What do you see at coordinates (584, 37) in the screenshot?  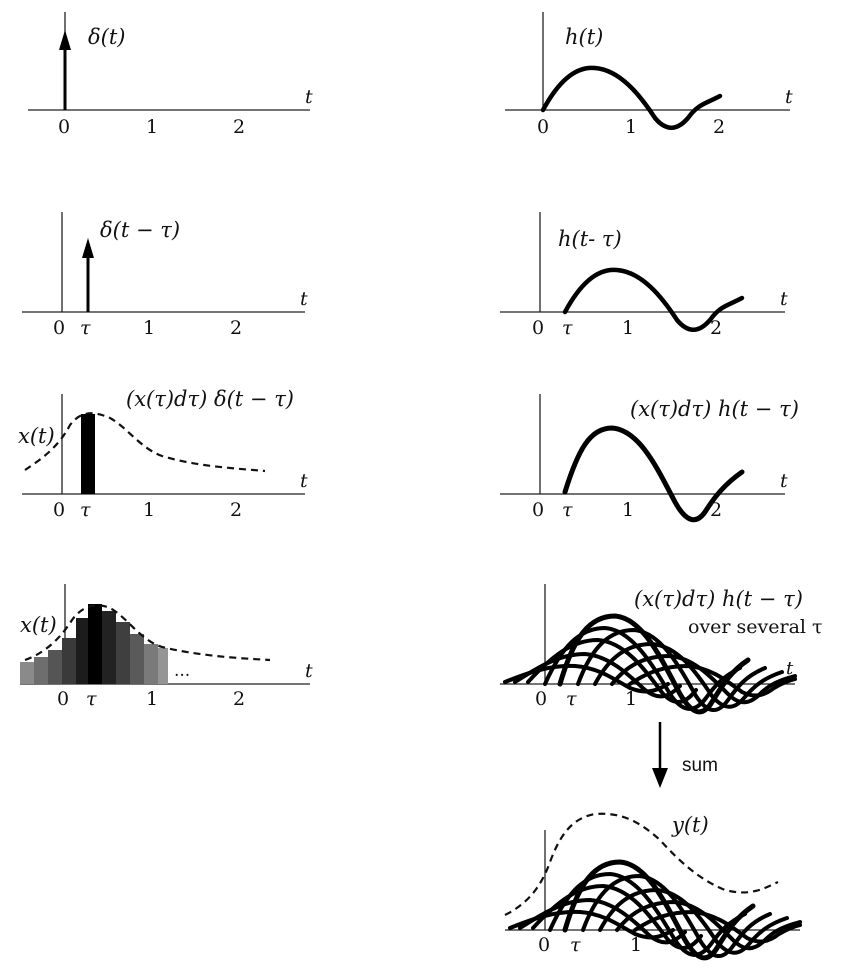 I see `h-label: h(t)` at bounding box center [584, 37].